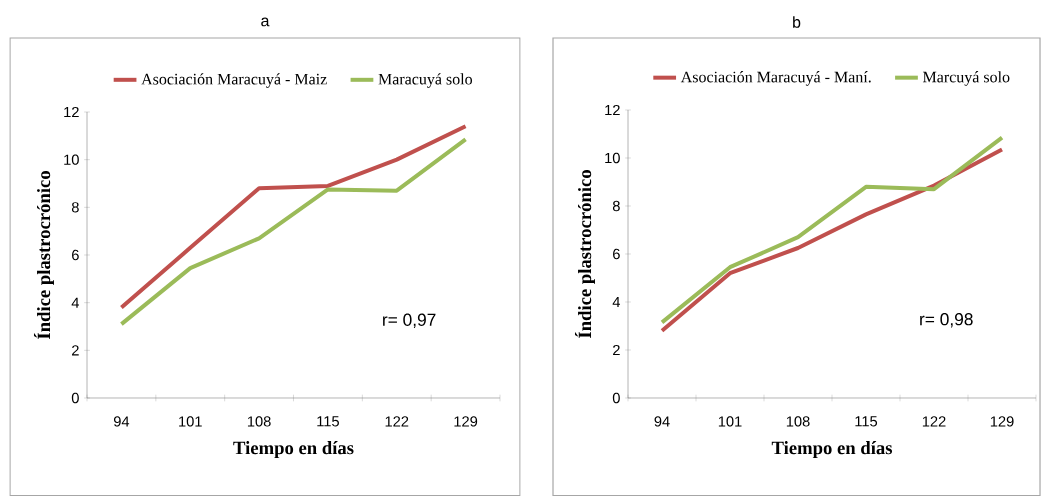 This screenshot has width=1045, height=496. I want to click on legend-label: Marcuyá solo, so click(966, 78).